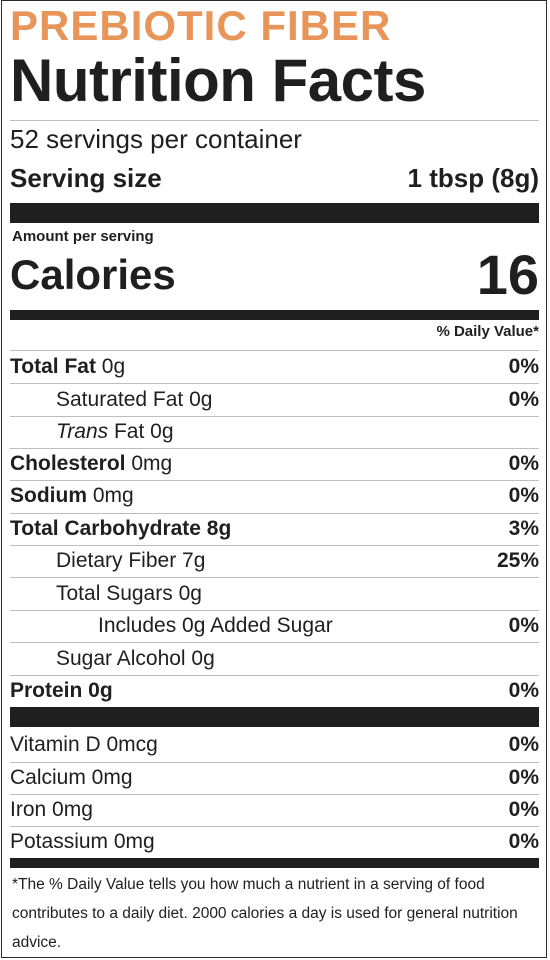 The width and height of the screenshot is (550, 960). What do you see at coordinates (68, 463) in the screenshot?
I see `nutrient-name: Cholesterol` at bounding box center [68, 463].